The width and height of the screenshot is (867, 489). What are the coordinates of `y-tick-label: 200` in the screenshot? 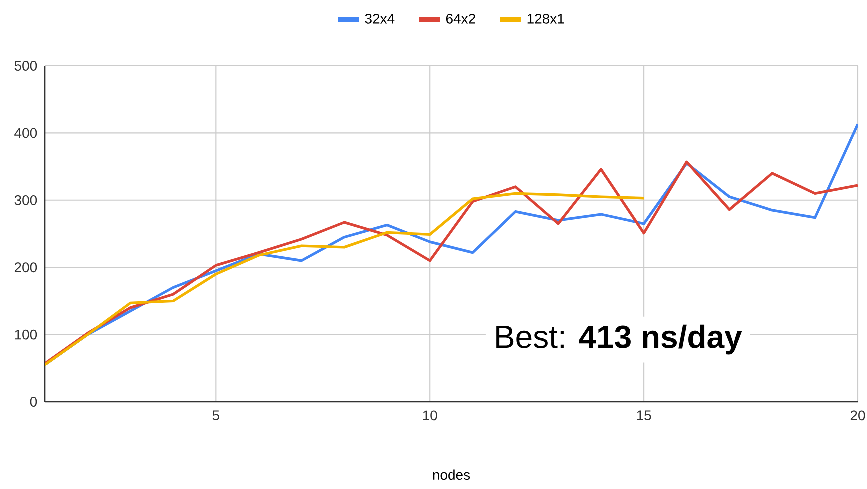 It's located at (26, 267).